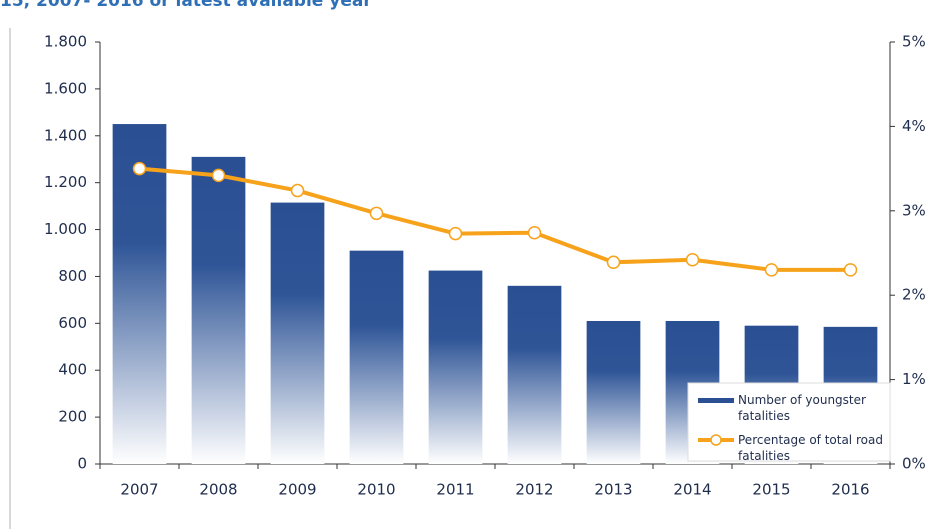  Describe the element at coordinates (218, 490) in the screenshot. I see `x-tick-label: 2008` at that location.